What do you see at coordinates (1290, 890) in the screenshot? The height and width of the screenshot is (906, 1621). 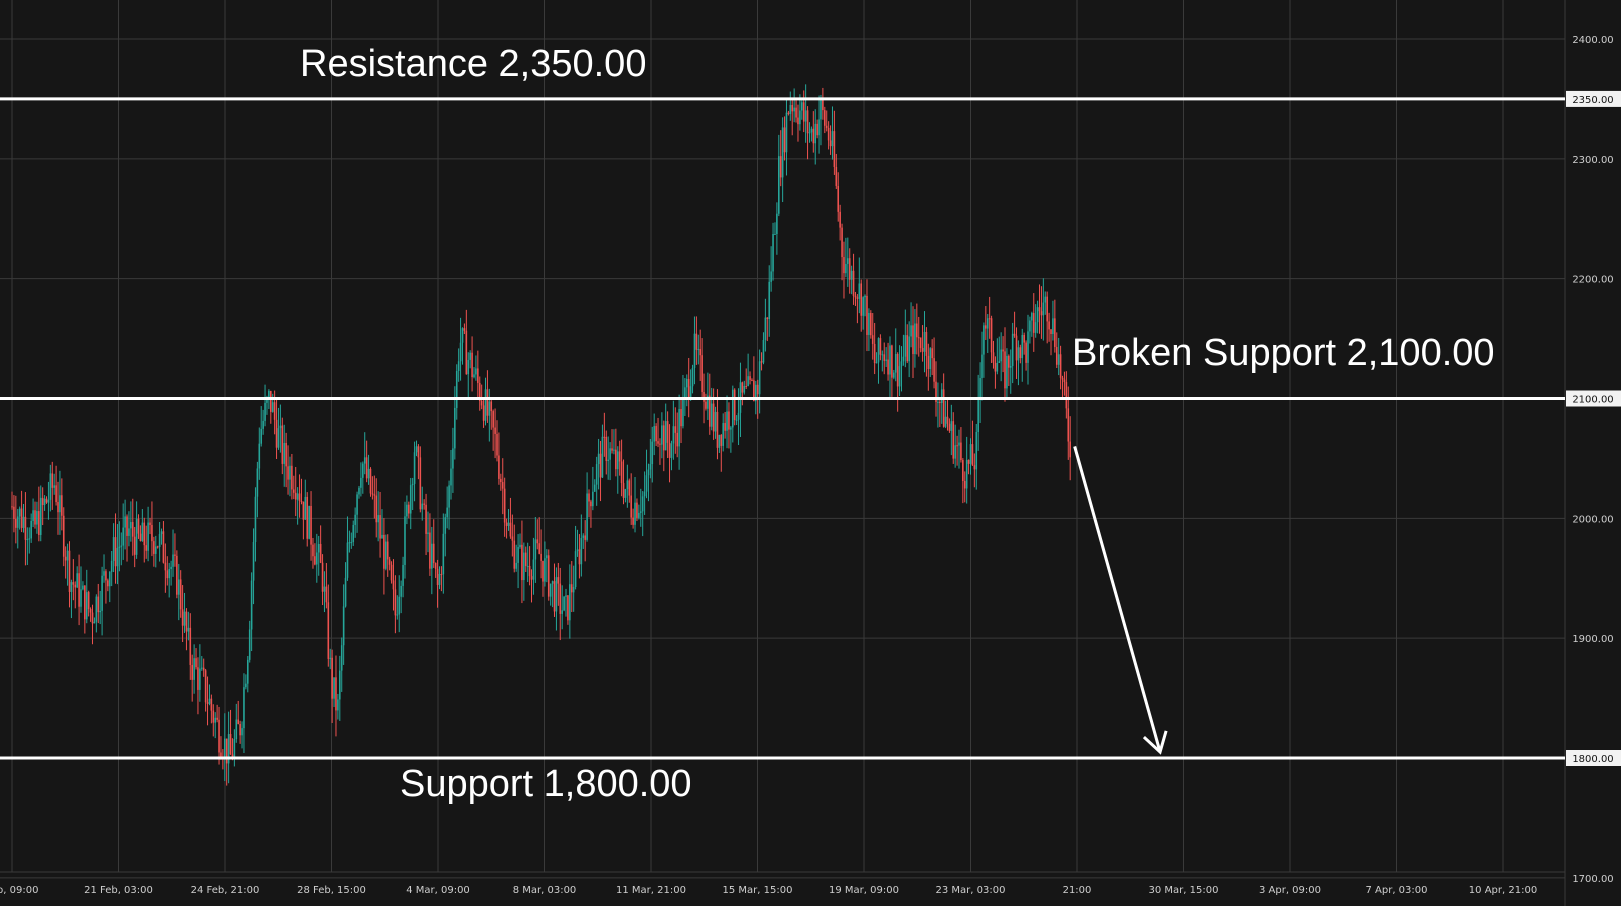 I see `x-tick-label: 3 Apr, 09:00` at bounding box center [1290, 890].